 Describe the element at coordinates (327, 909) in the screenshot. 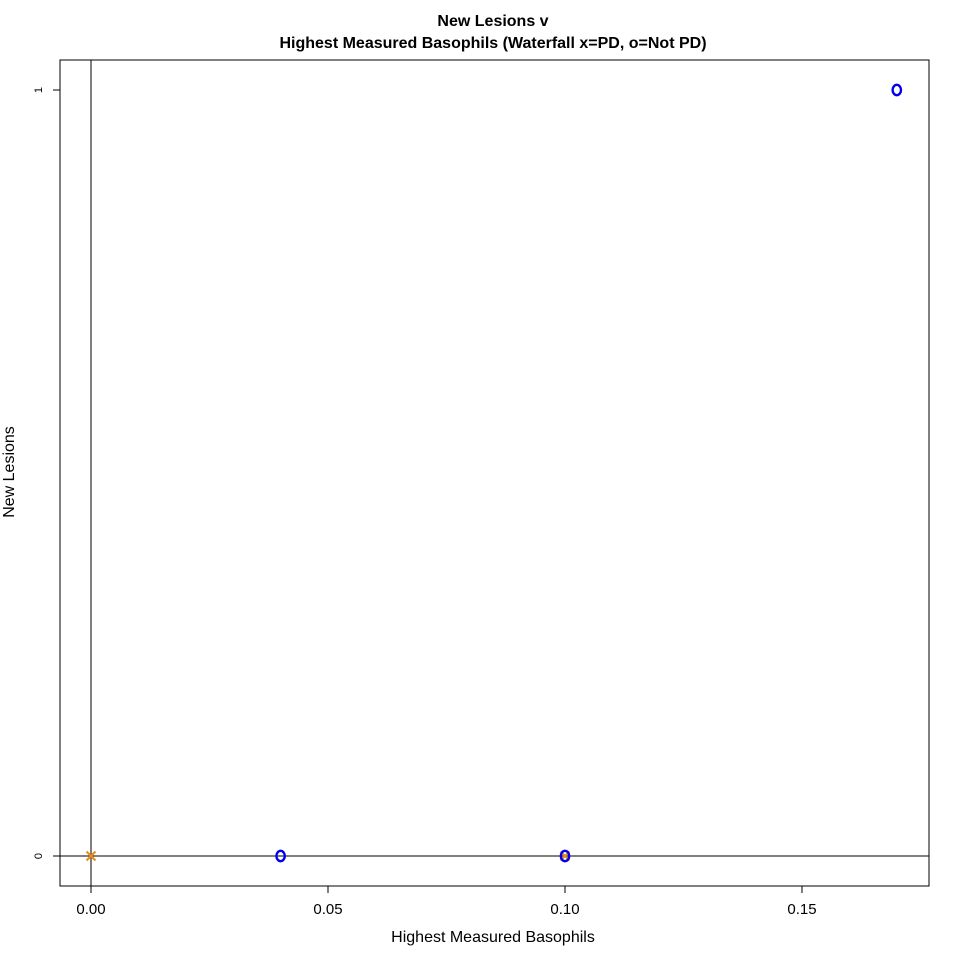

I see `x-tick-label: 0.05` at that location.